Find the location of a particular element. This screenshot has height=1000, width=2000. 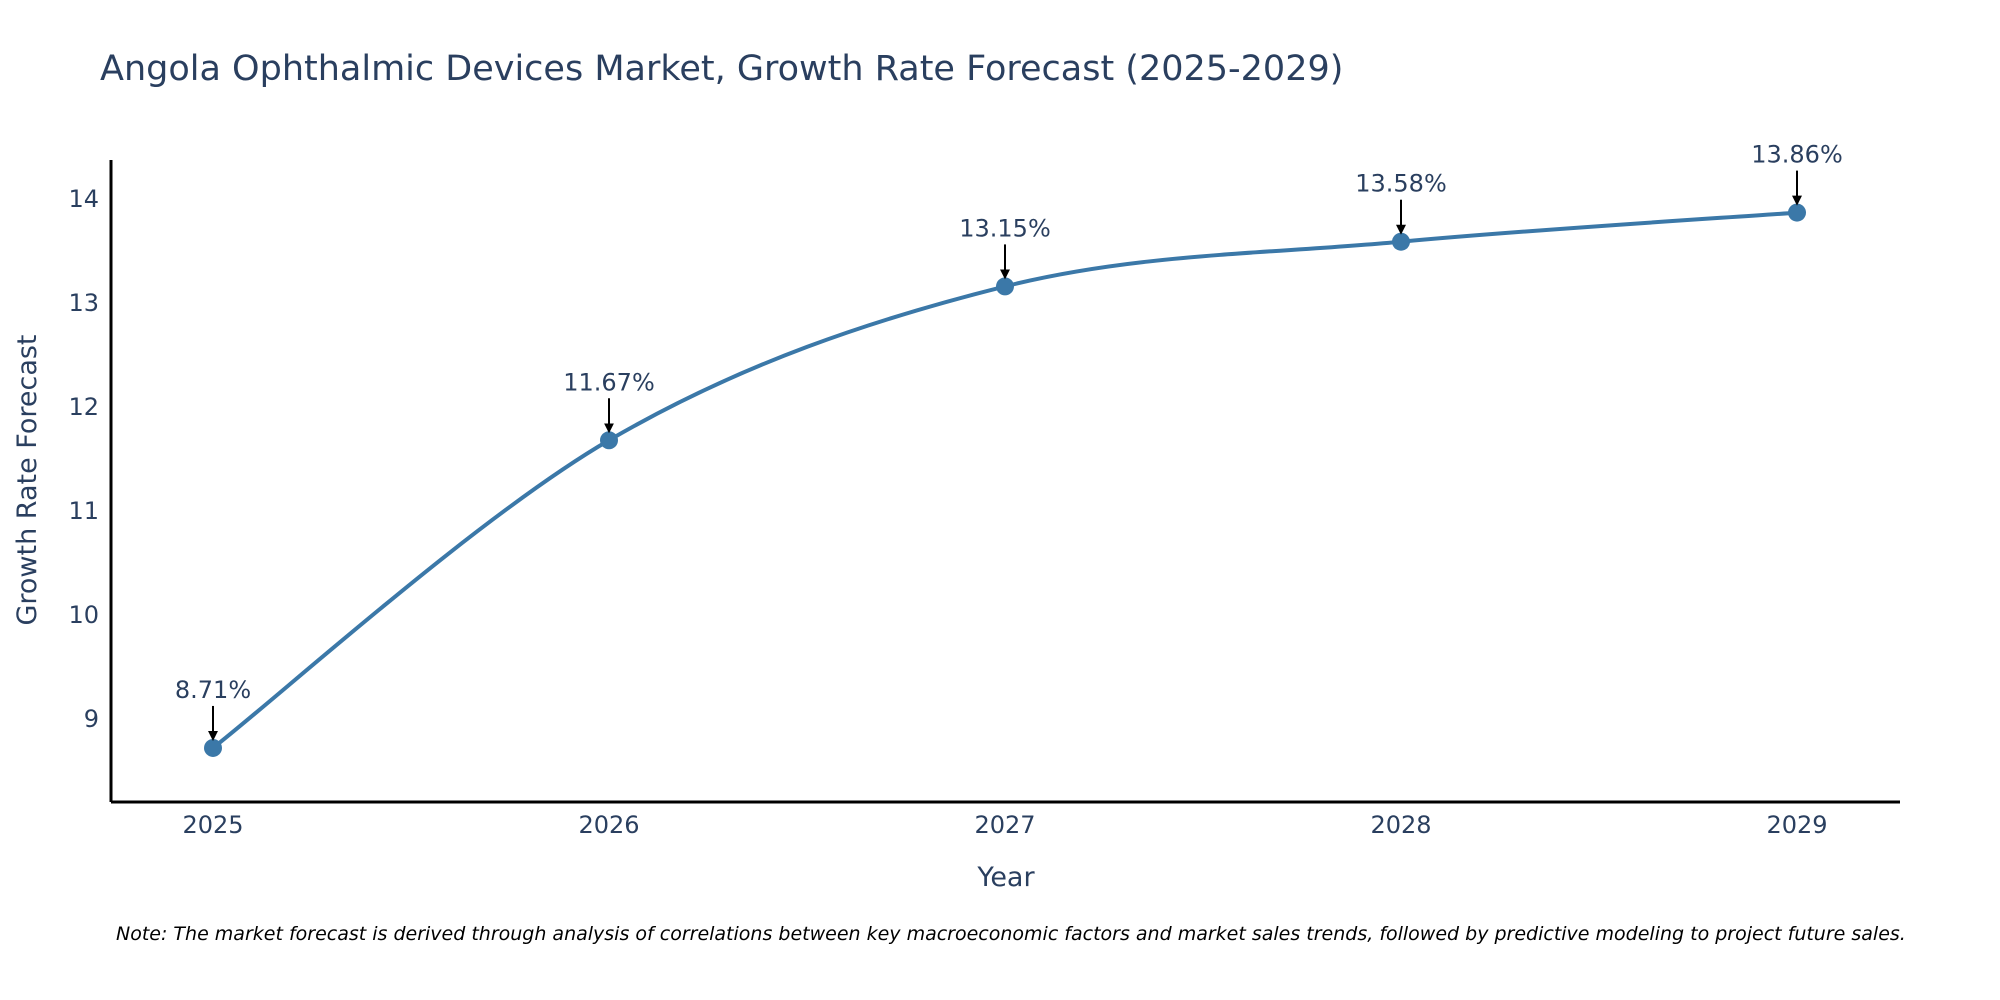

data-label-2029: 13.86% is located at coordinates (1797, 155).